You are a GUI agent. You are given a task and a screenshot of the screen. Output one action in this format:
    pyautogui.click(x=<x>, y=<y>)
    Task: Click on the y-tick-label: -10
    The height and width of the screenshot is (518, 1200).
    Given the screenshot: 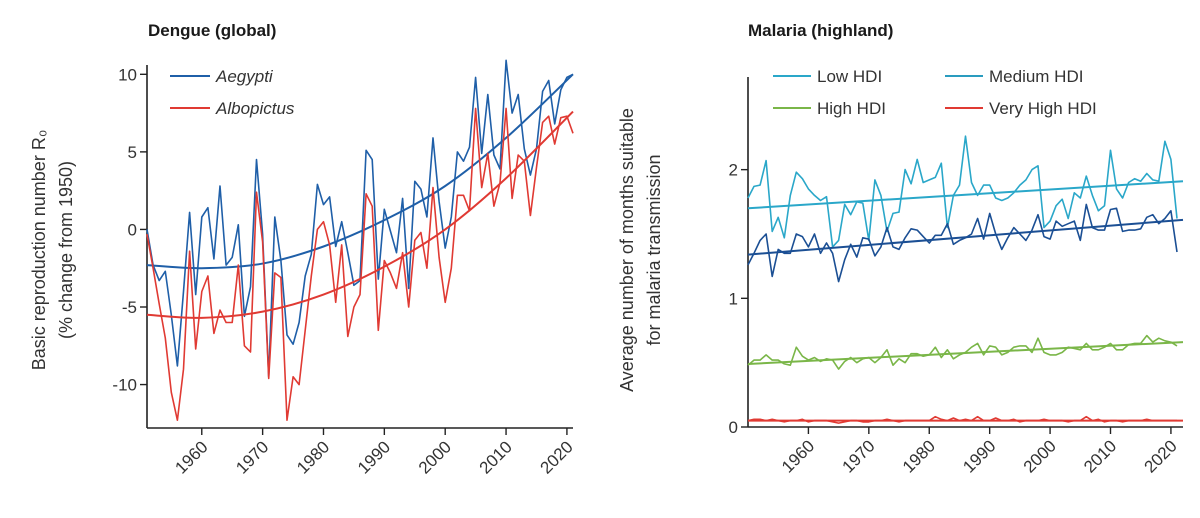 What is the action you would take?
    pyautogui.click(x=124, y=385)
    